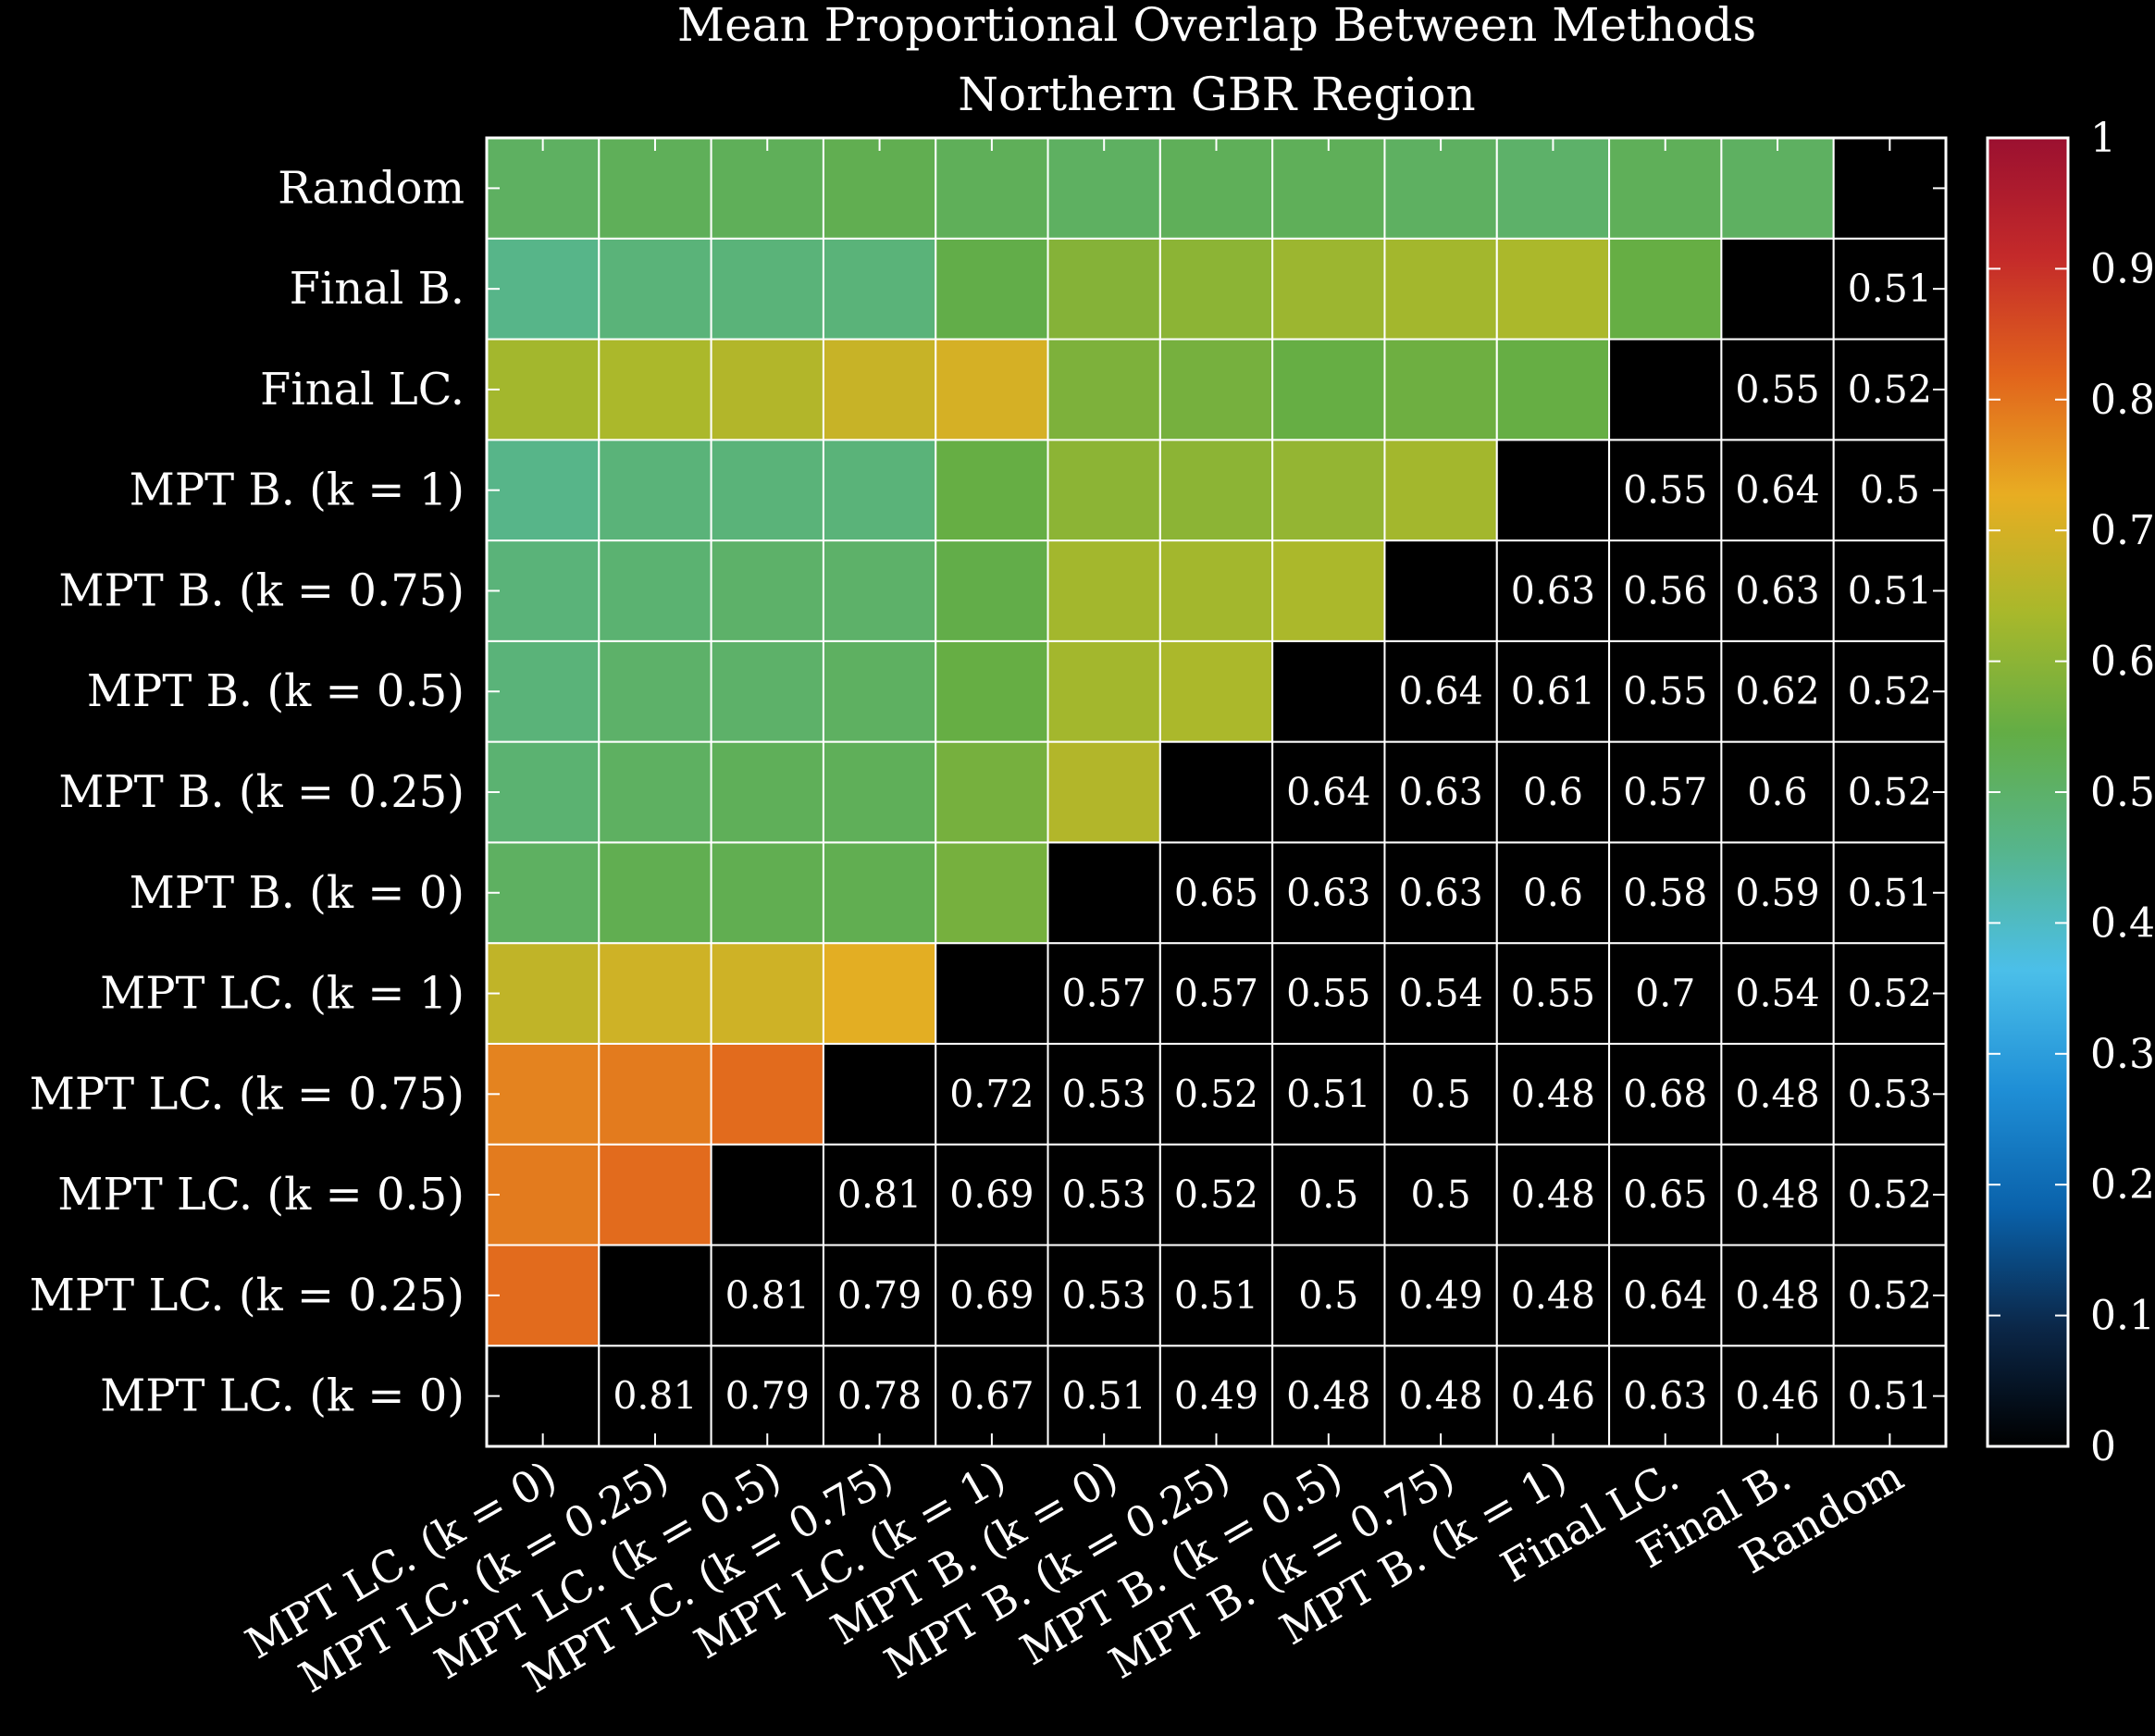 This screenshot has height=1736, width=2155. What do you see at coordinates (2122, 1316) in the screenshot?
I see `colorbar-tick-label: 0.1` at bounding box center [2122, 1316].